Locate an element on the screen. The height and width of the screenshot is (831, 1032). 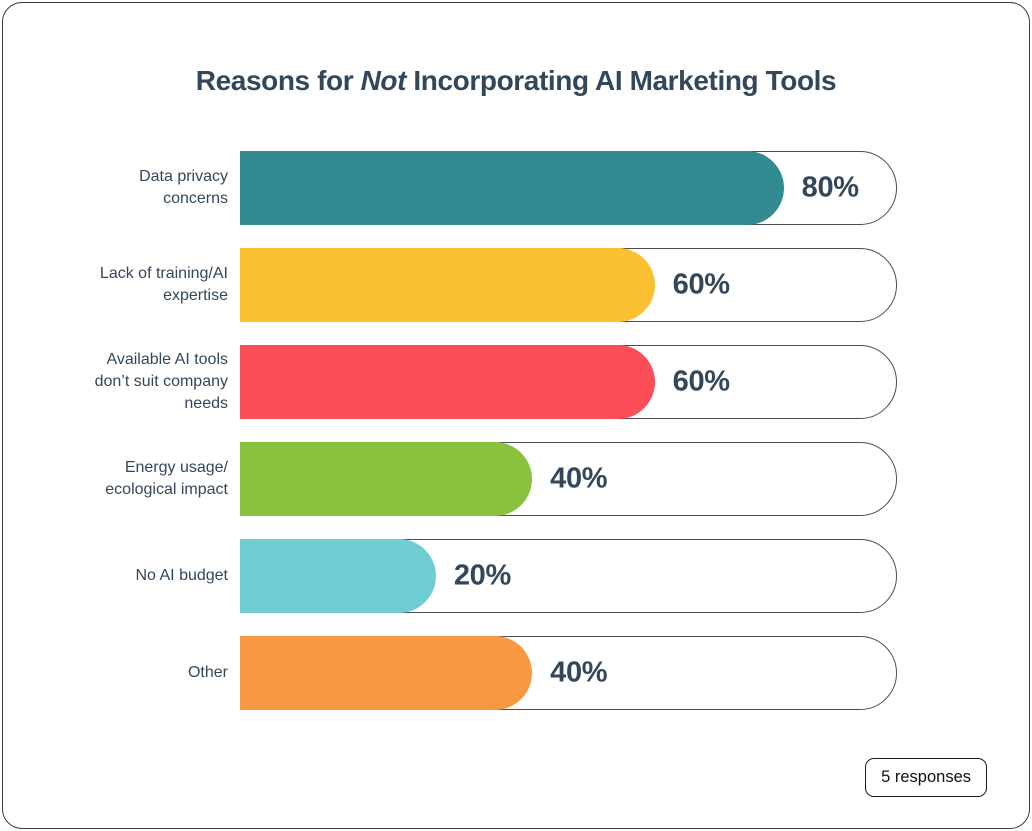
bar-row: Energy usage/ ecological impact 40% is located at coordinates (480, 479).